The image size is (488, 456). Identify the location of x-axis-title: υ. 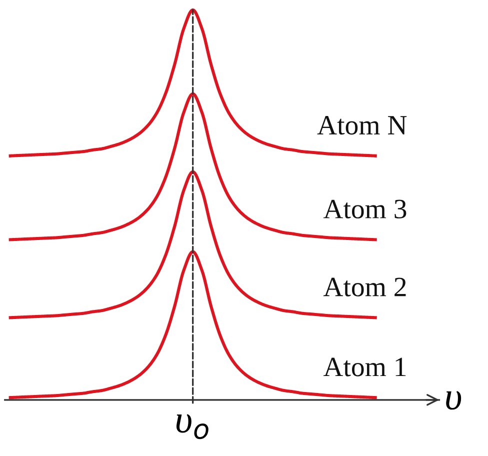
(454, 400).